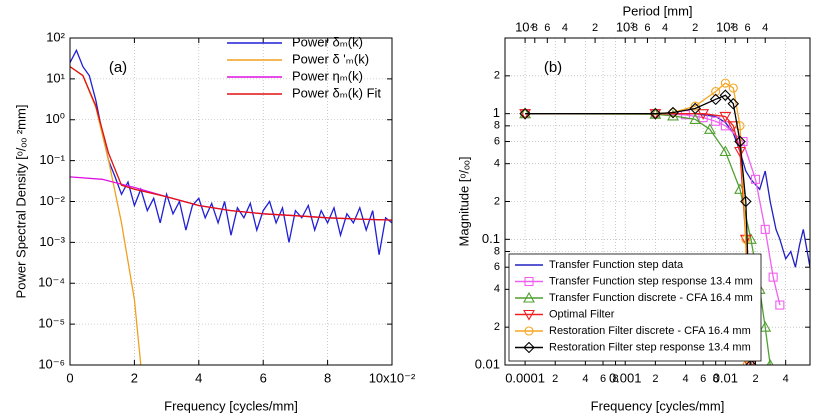  What do you see at coordinates (118, 67) in the screenshot?
I see `annotation: (a)` at bounding box center [118, 67].